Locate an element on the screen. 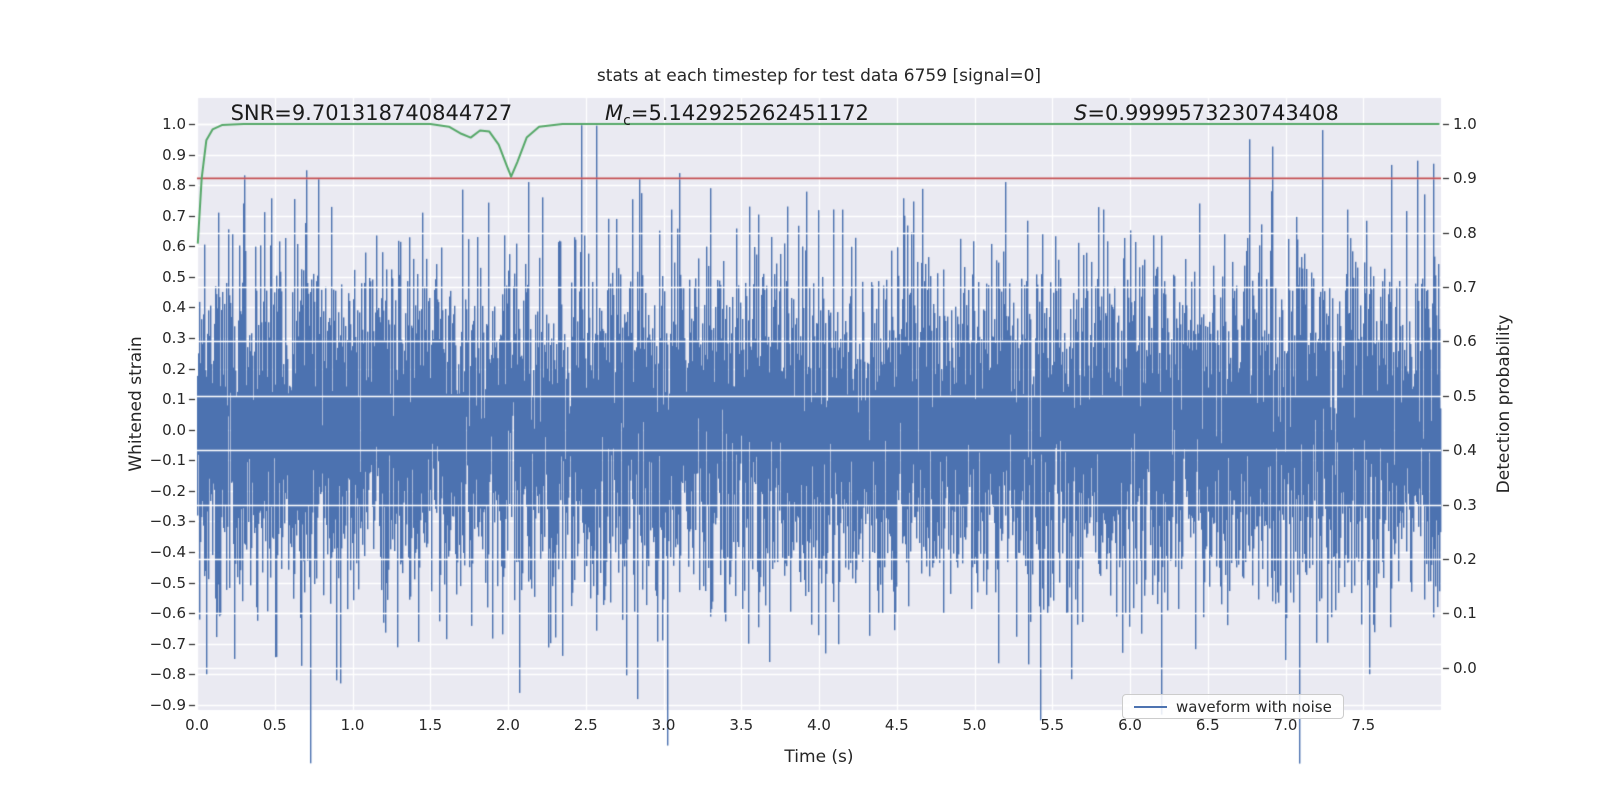 This screenshot has width=1600, height=800. y-tick-label-right: 0.6 is located at coordinates (1465, 341).